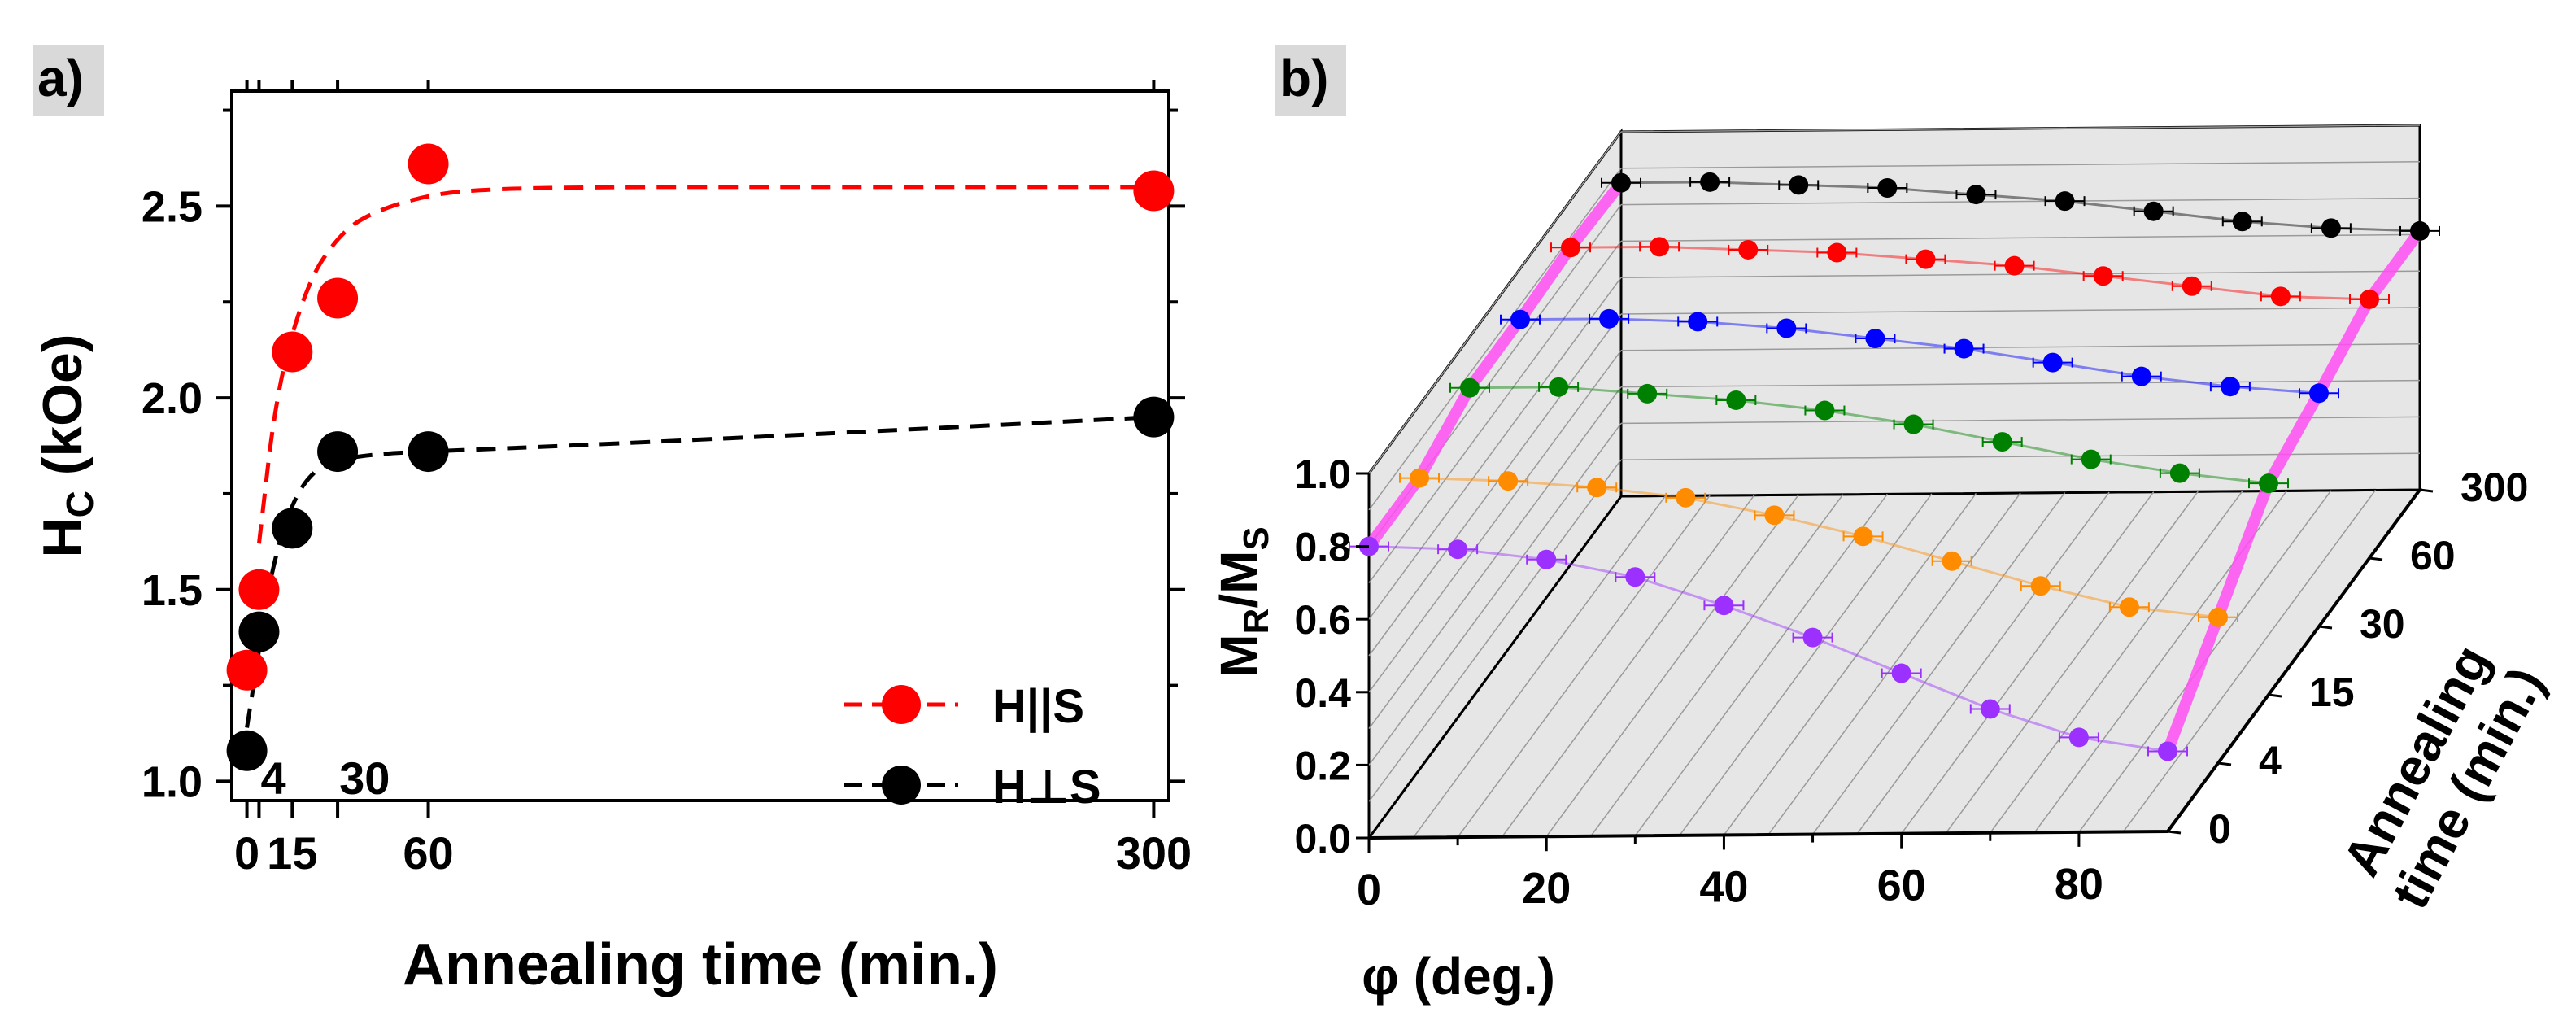 The width and height of the screenshot is (2576, 1034). What do you see at coordinates (1322, 620) in the screenshot?
I see `m-tick-label: 0.6` at bounding box center [1322, 620].